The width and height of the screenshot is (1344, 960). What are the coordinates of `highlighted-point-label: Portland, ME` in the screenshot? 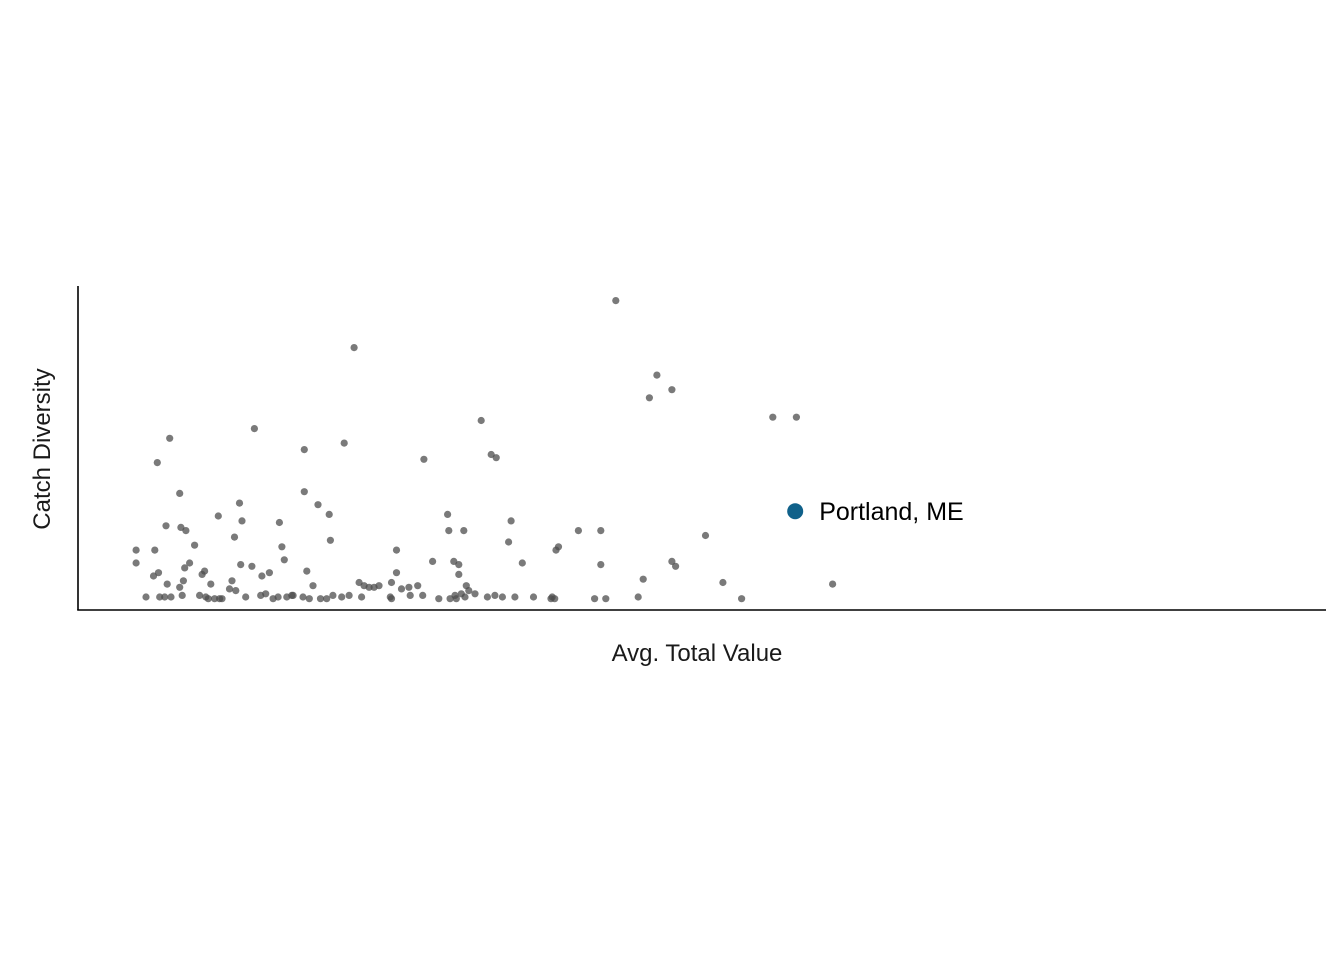 It's located at (891, 512).